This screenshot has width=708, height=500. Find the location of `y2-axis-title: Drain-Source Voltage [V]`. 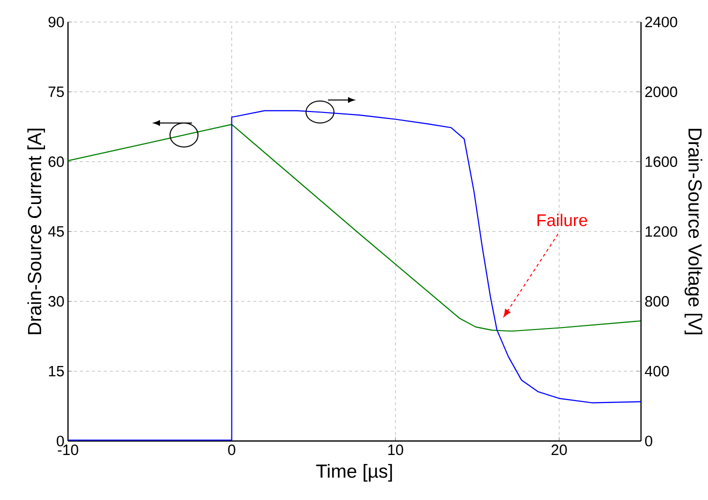

y2-axis-title: Drain-Source Voltage [V] is located at coordinates (693, 231).